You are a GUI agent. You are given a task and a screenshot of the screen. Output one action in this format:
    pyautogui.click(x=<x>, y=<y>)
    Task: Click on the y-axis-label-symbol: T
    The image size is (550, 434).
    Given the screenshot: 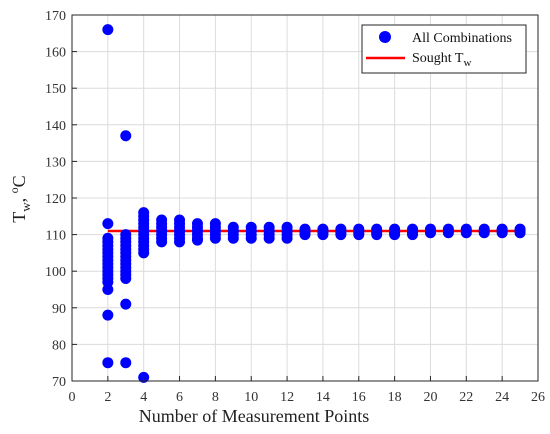 What is the action you would take?
    pyautogui.click(x=19, y=217)
    